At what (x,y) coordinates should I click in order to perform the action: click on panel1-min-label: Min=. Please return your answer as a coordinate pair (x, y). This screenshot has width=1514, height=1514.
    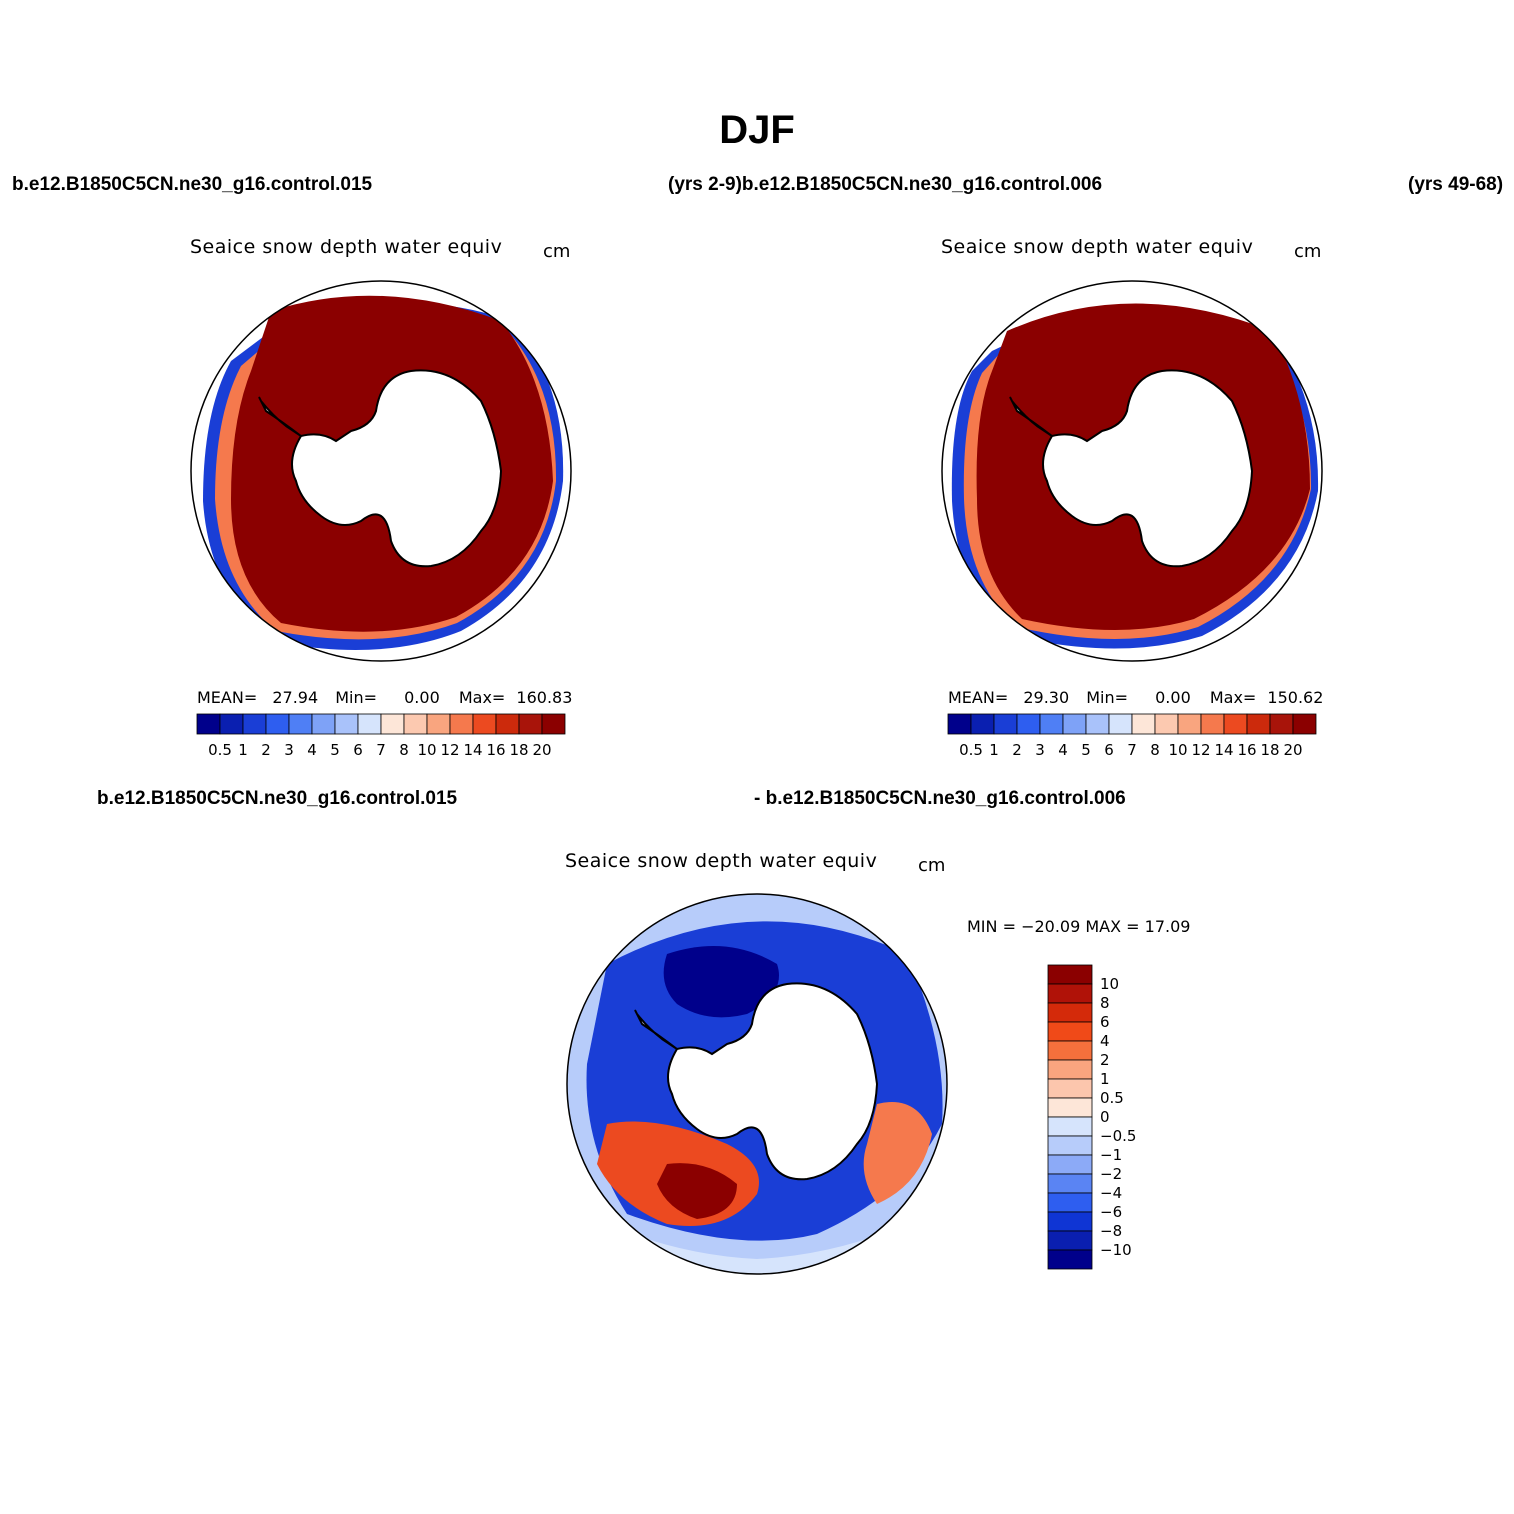
    Looking at the image, I should click on (356, 697).